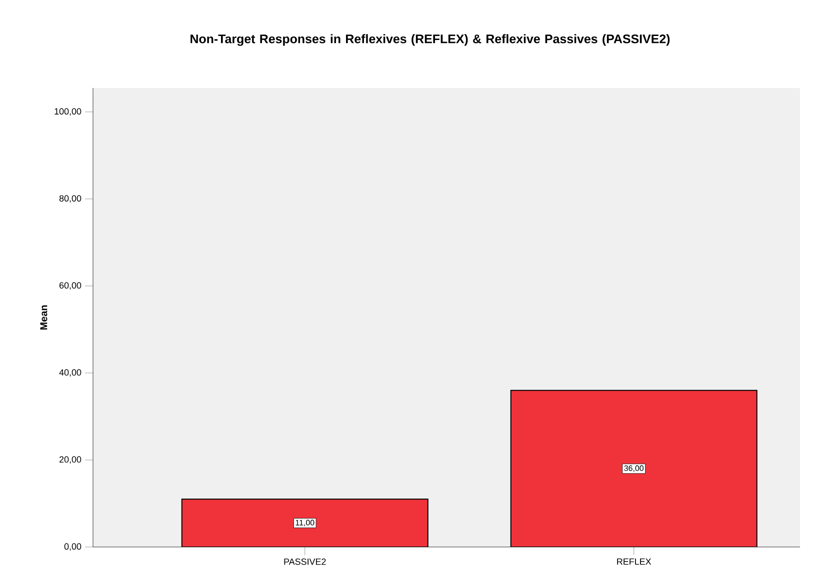 The image size is (827, 574). I want to click on x-tick-label: REFLEX, so click(634, 561).